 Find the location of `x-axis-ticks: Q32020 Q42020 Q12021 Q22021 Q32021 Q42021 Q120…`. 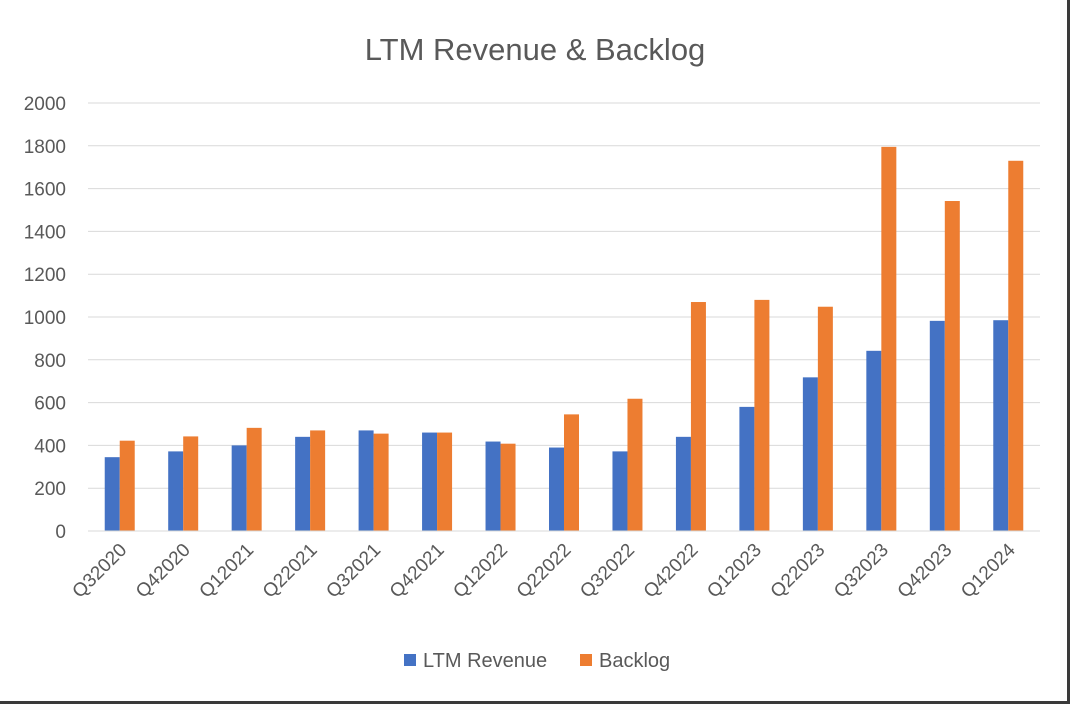

x-axis-ticks: Q32020 Q42020 Q12021 Q22021 Q32021 Q42021 Q120… is located at coordinates (544, 570).